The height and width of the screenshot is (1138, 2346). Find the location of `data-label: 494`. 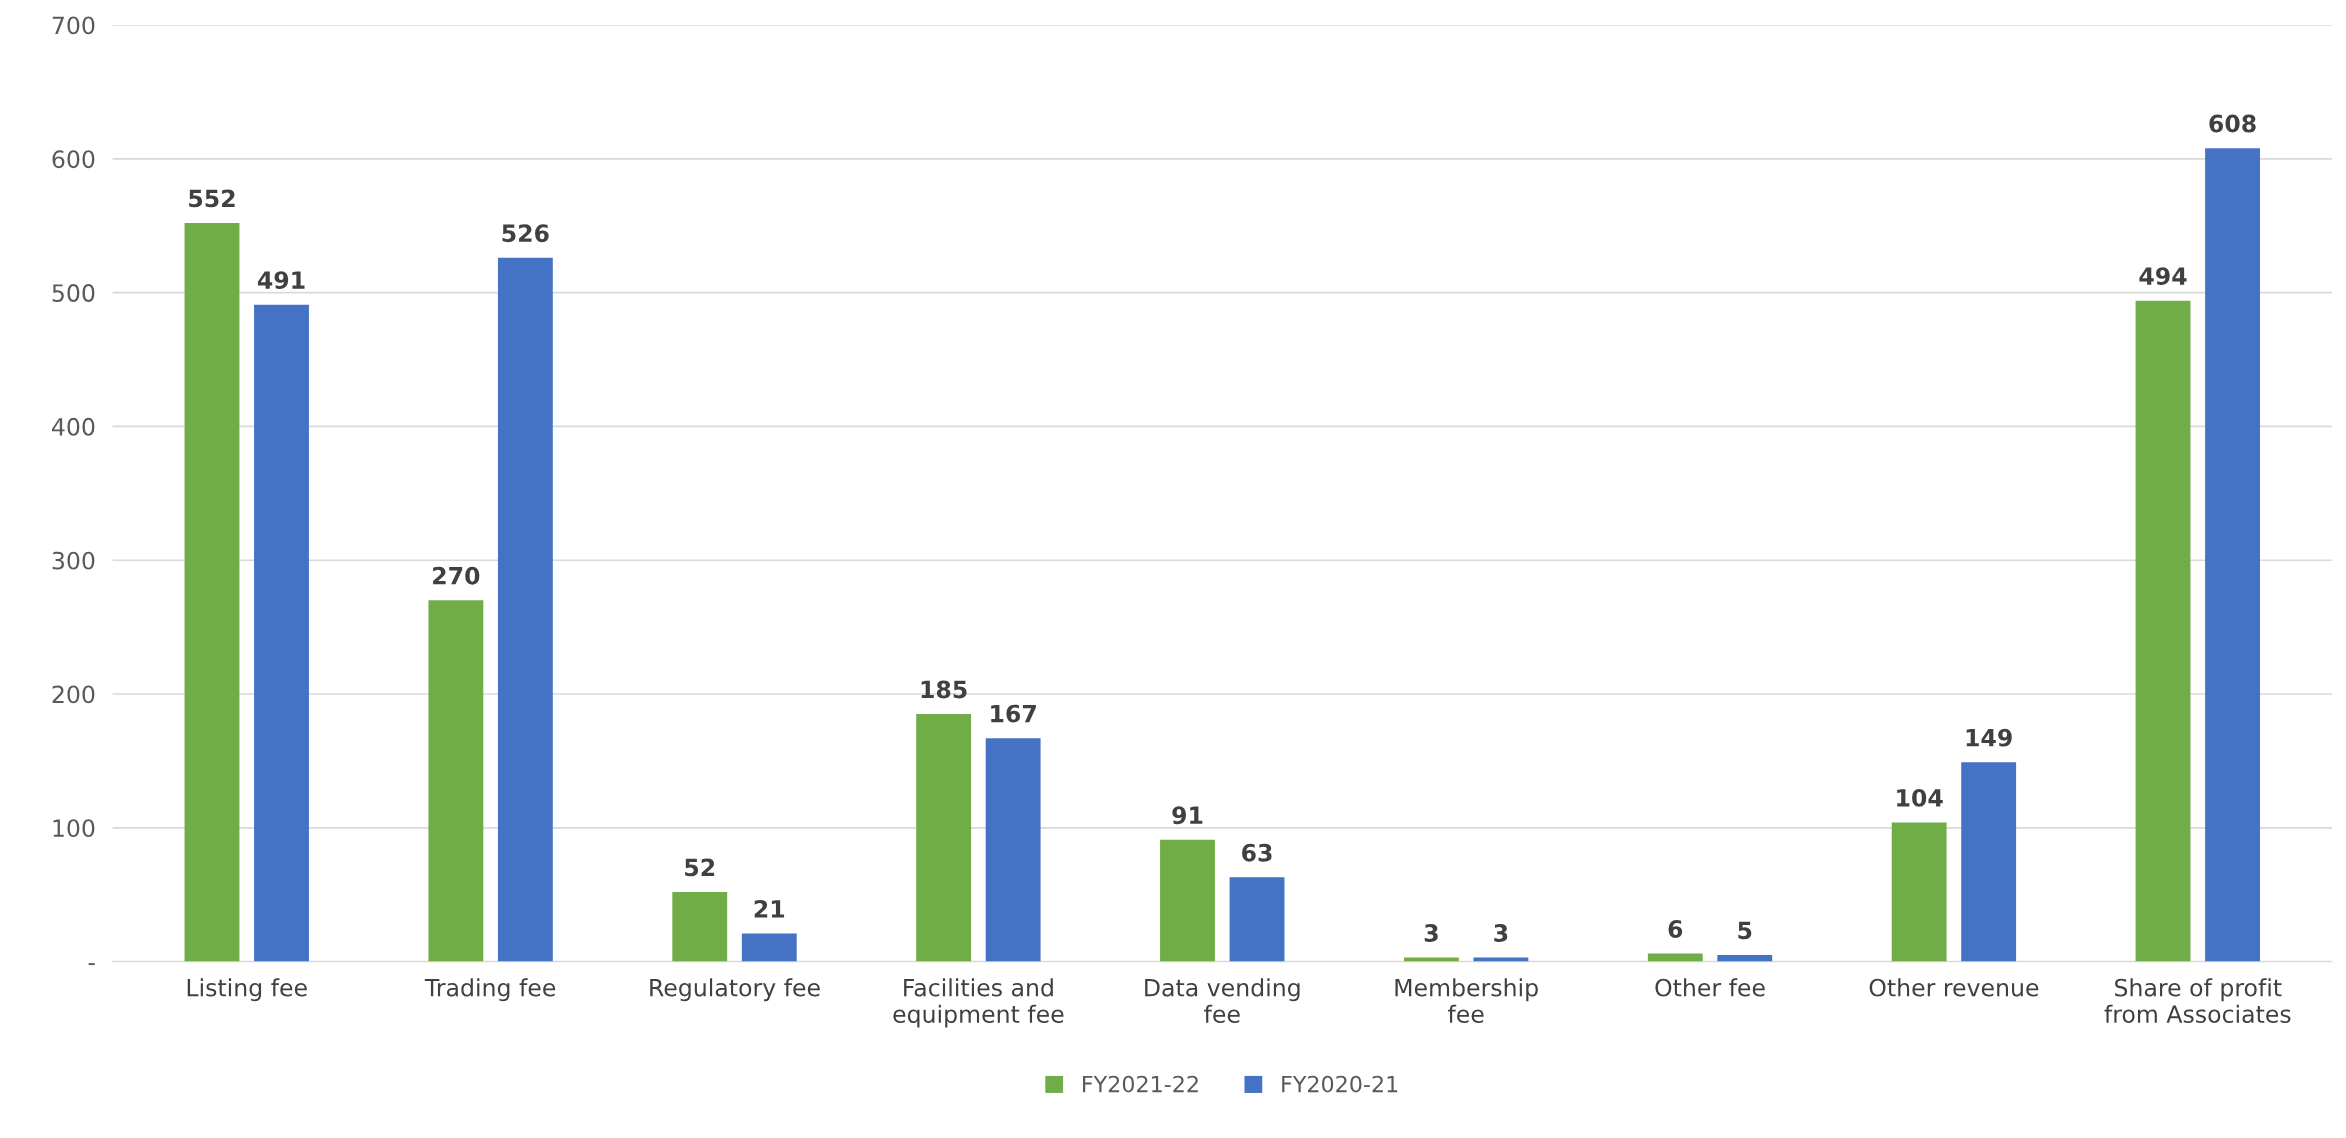

data-label: 494 is located at coordinates (2163, 276).